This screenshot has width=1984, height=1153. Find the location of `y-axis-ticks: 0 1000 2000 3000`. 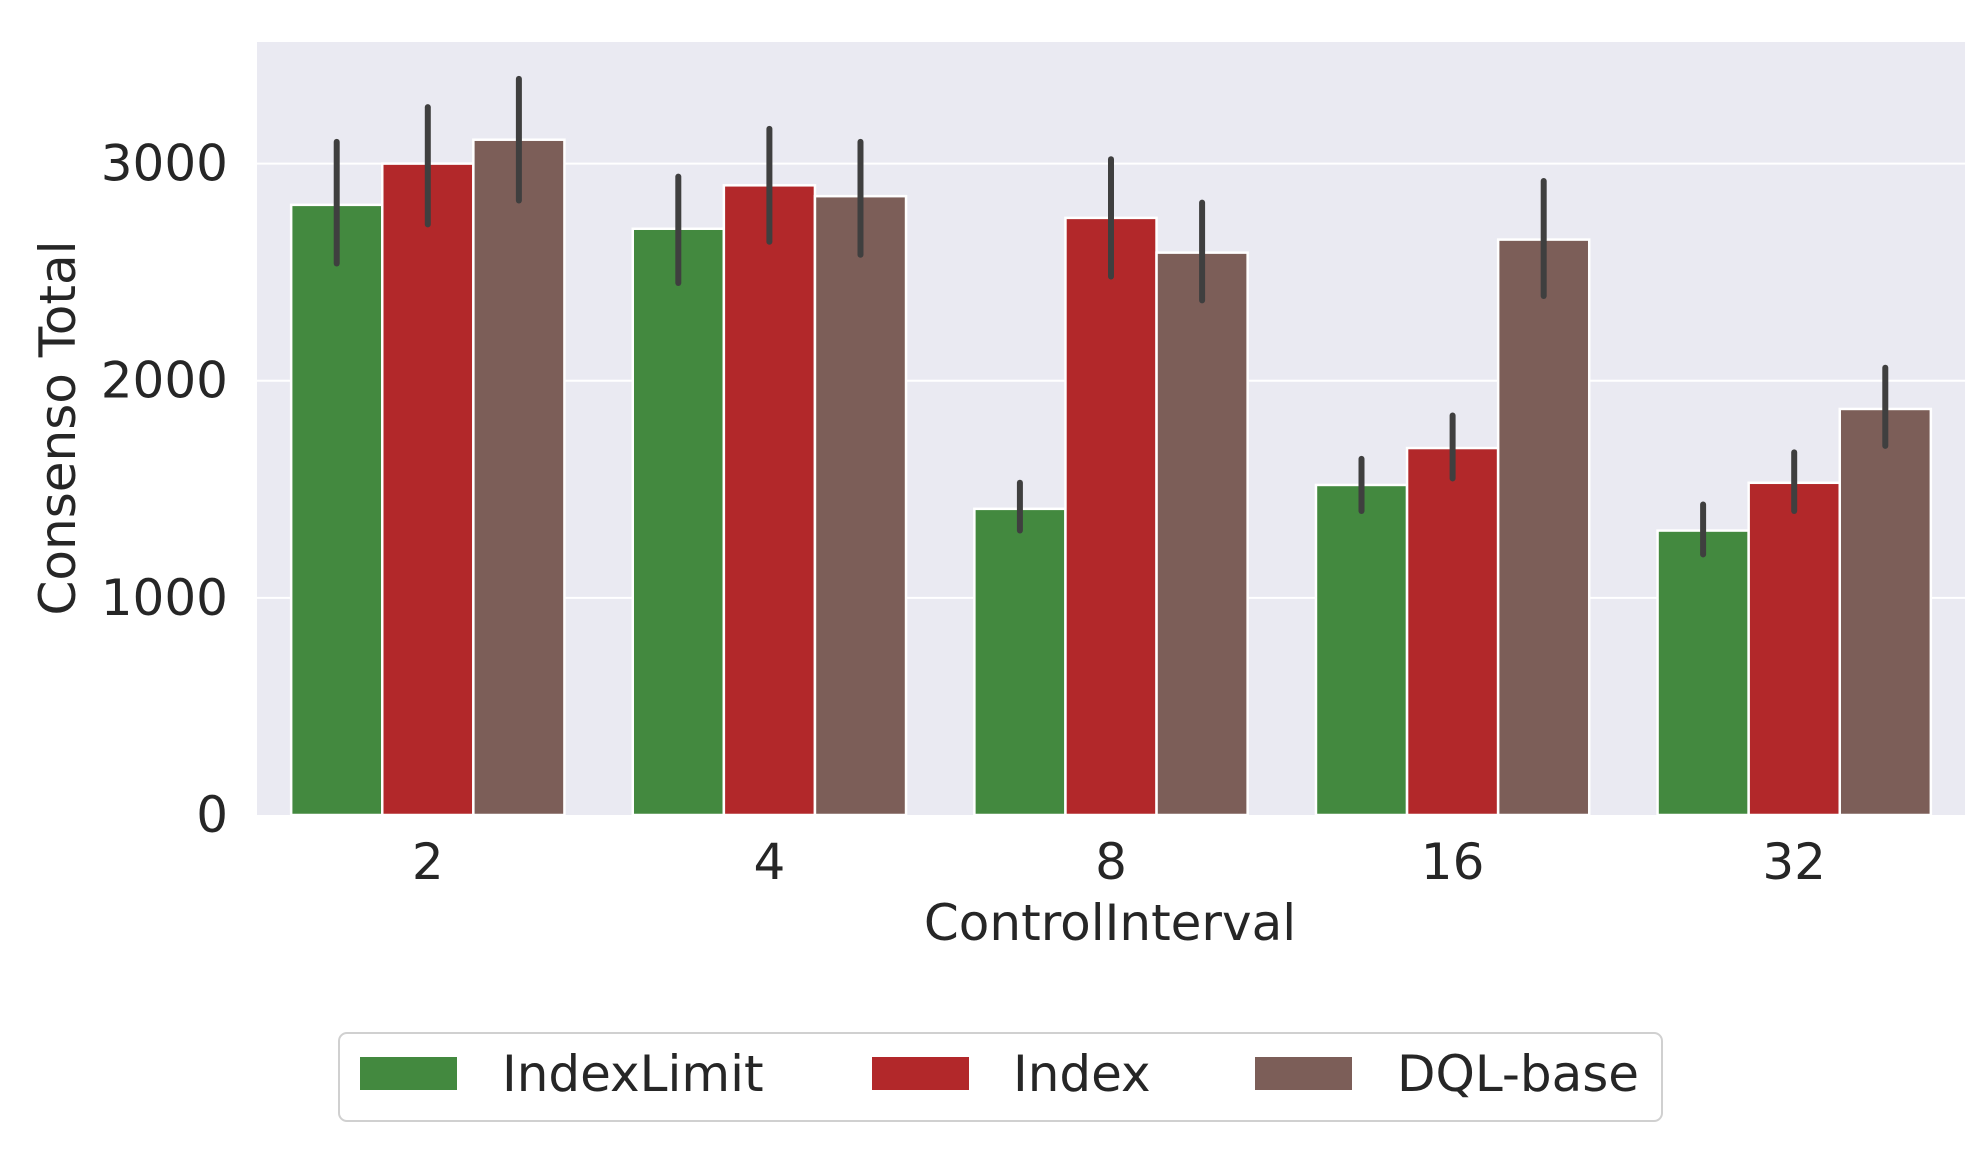

y-axis-ticks: 0 1000 2000 3000 is located at coordinates (164, 489).